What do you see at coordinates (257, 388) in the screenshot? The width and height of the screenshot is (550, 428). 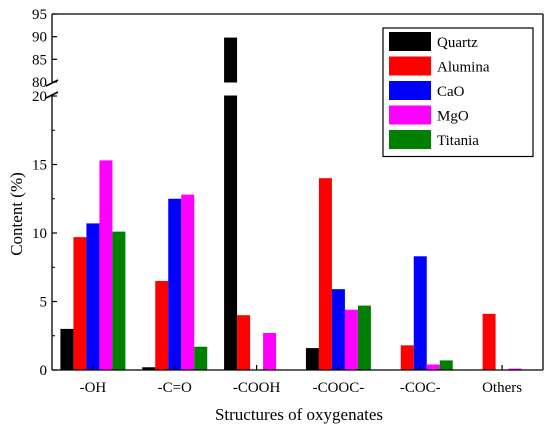 I see `category-label-2: -COOH` at bounding box center [257, 388].